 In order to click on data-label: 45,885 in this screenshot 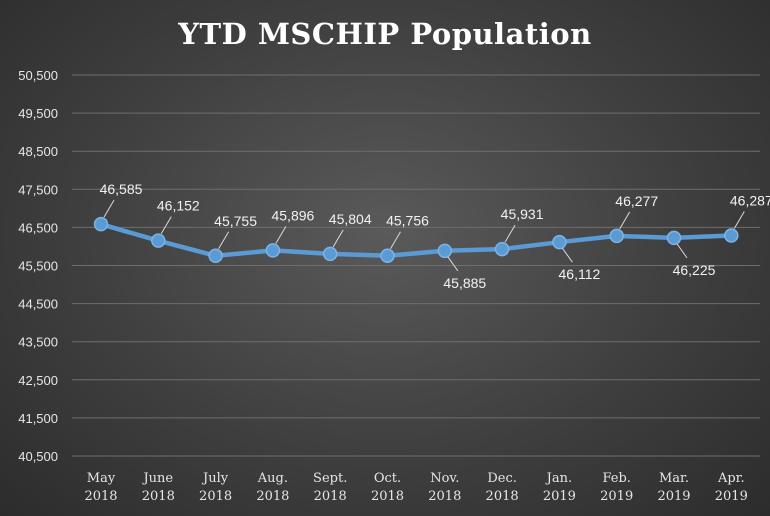, I will do `click(464, 283)`.